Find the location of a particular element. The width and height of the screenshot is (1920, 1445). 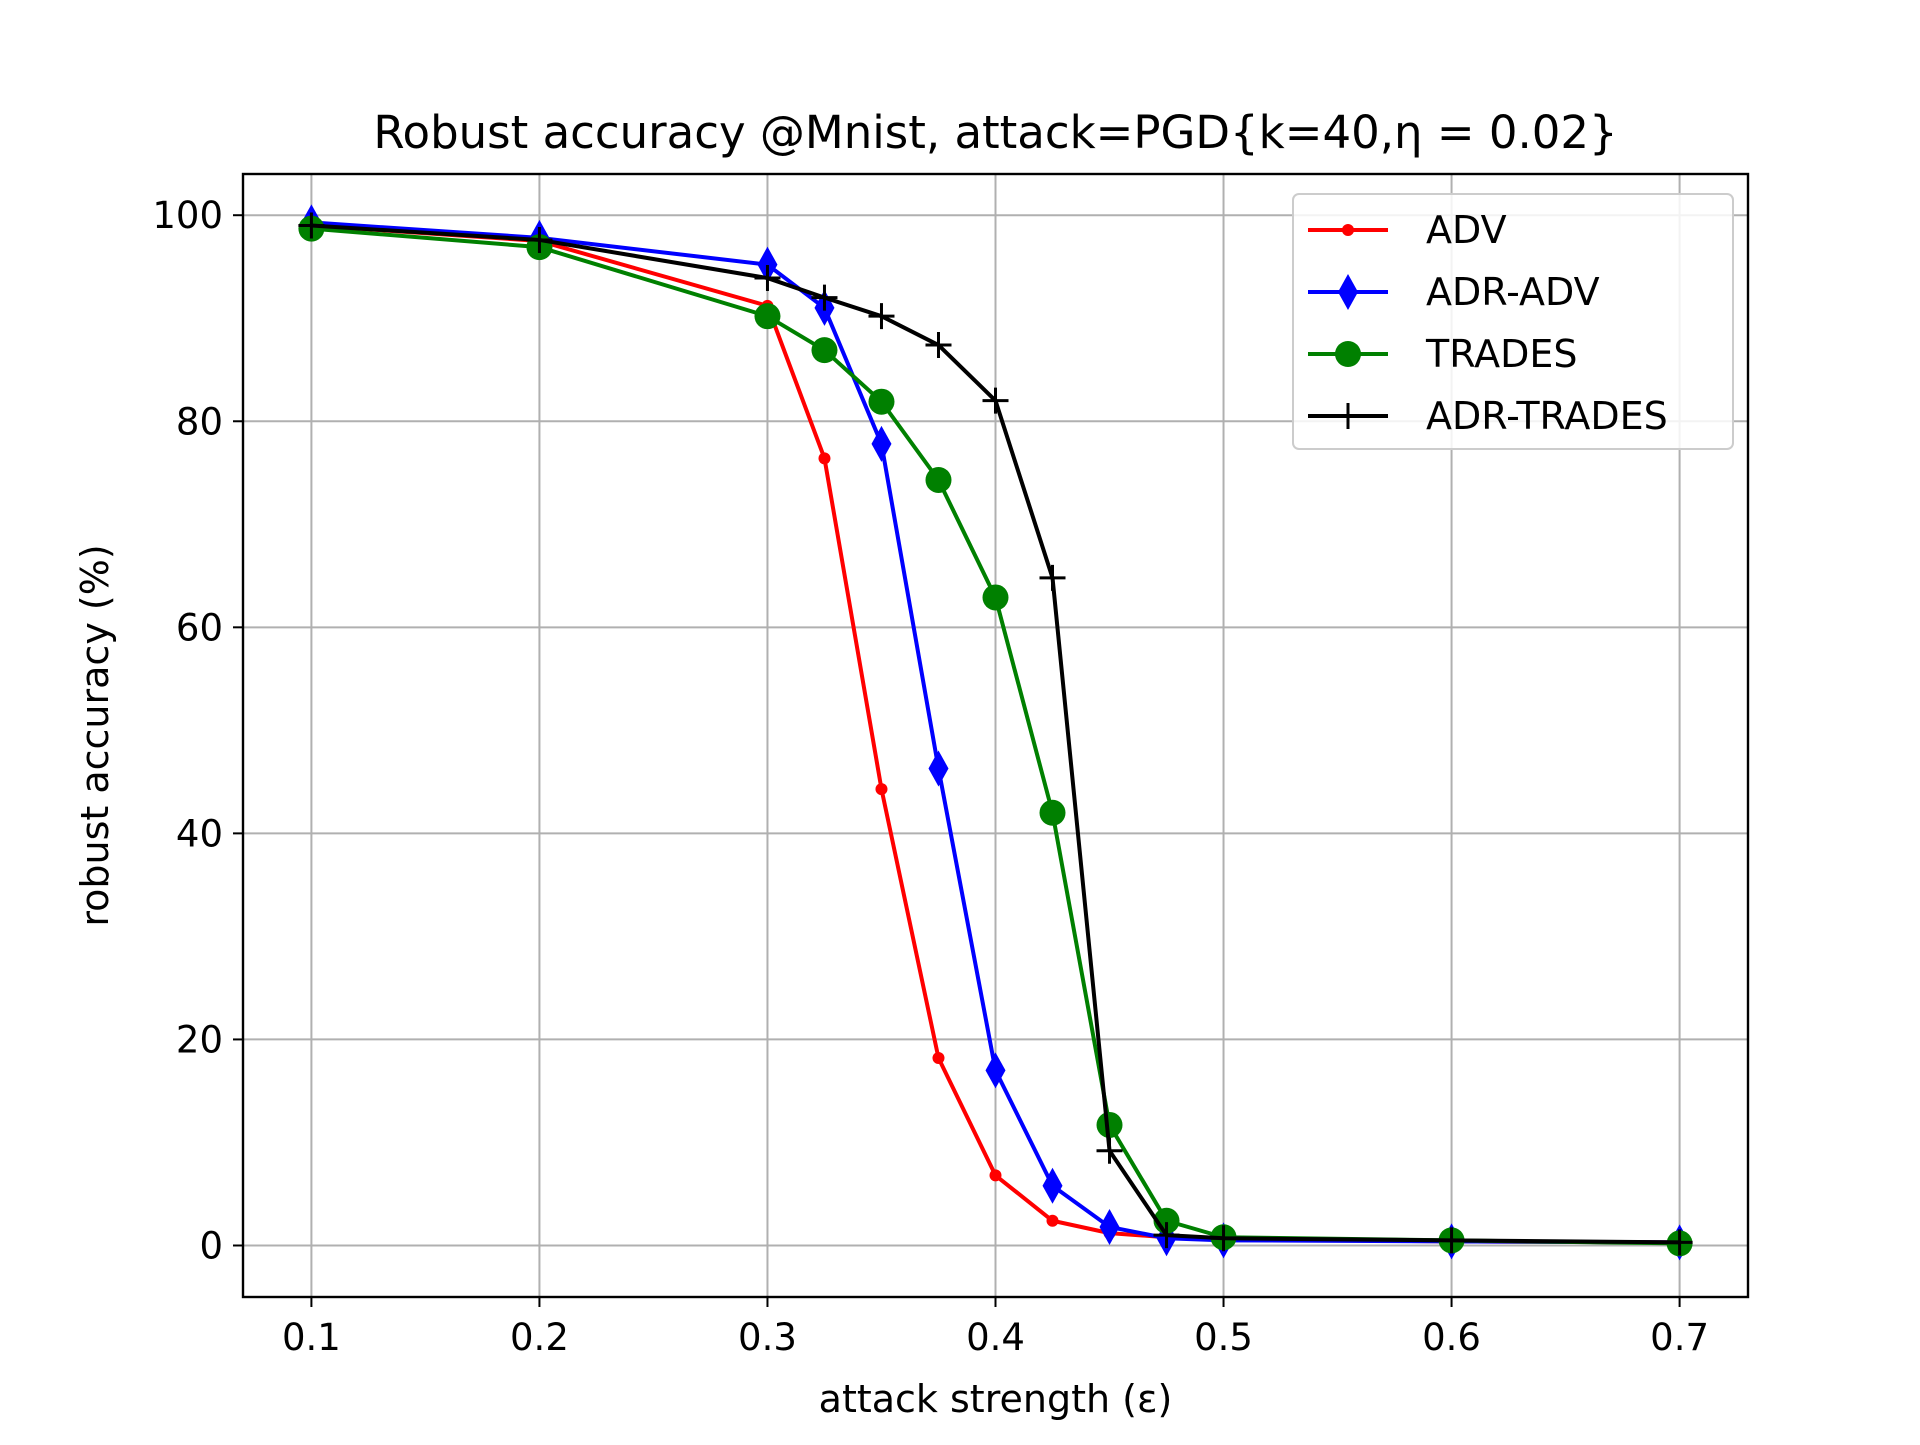

legend-box is located at coordinates (1513, 321).